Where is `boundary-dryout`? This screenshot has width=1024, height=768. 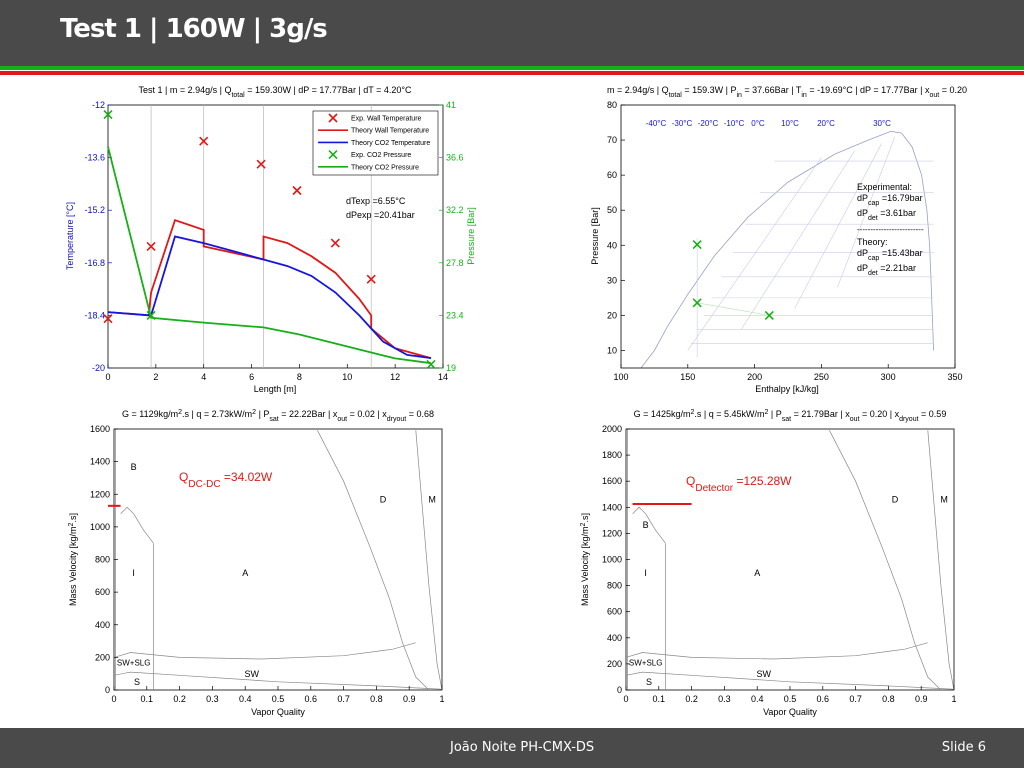 boundary-dryout is located at coordinates (373, 560).